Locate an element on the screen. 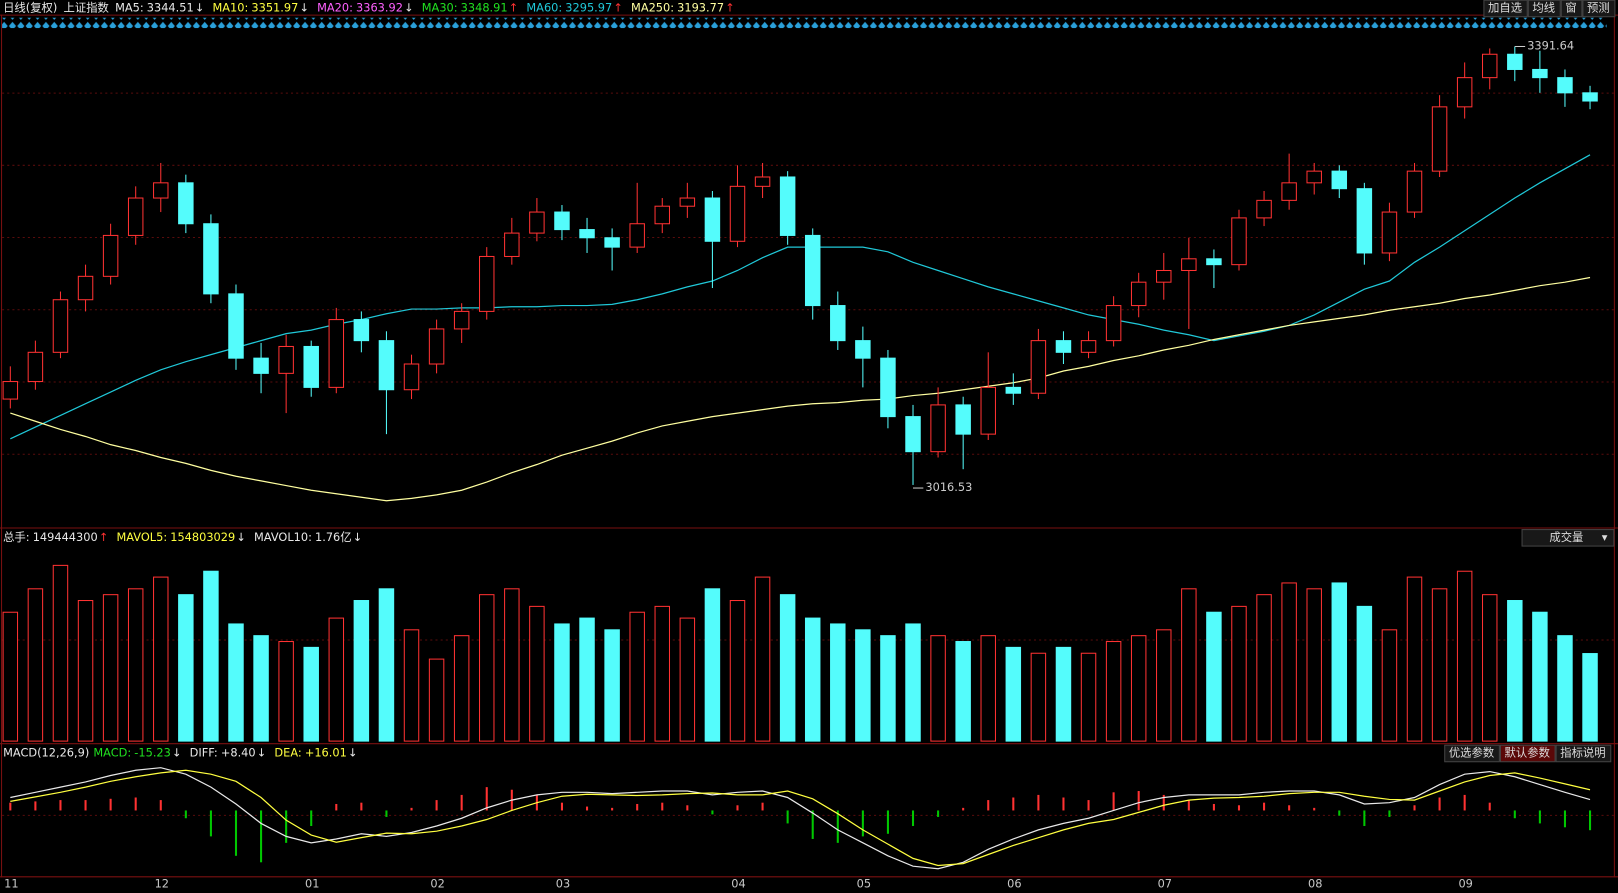 This screenshot has height=893, width=1618. indicator-label: MA60: is located at coordinates (544, 7).